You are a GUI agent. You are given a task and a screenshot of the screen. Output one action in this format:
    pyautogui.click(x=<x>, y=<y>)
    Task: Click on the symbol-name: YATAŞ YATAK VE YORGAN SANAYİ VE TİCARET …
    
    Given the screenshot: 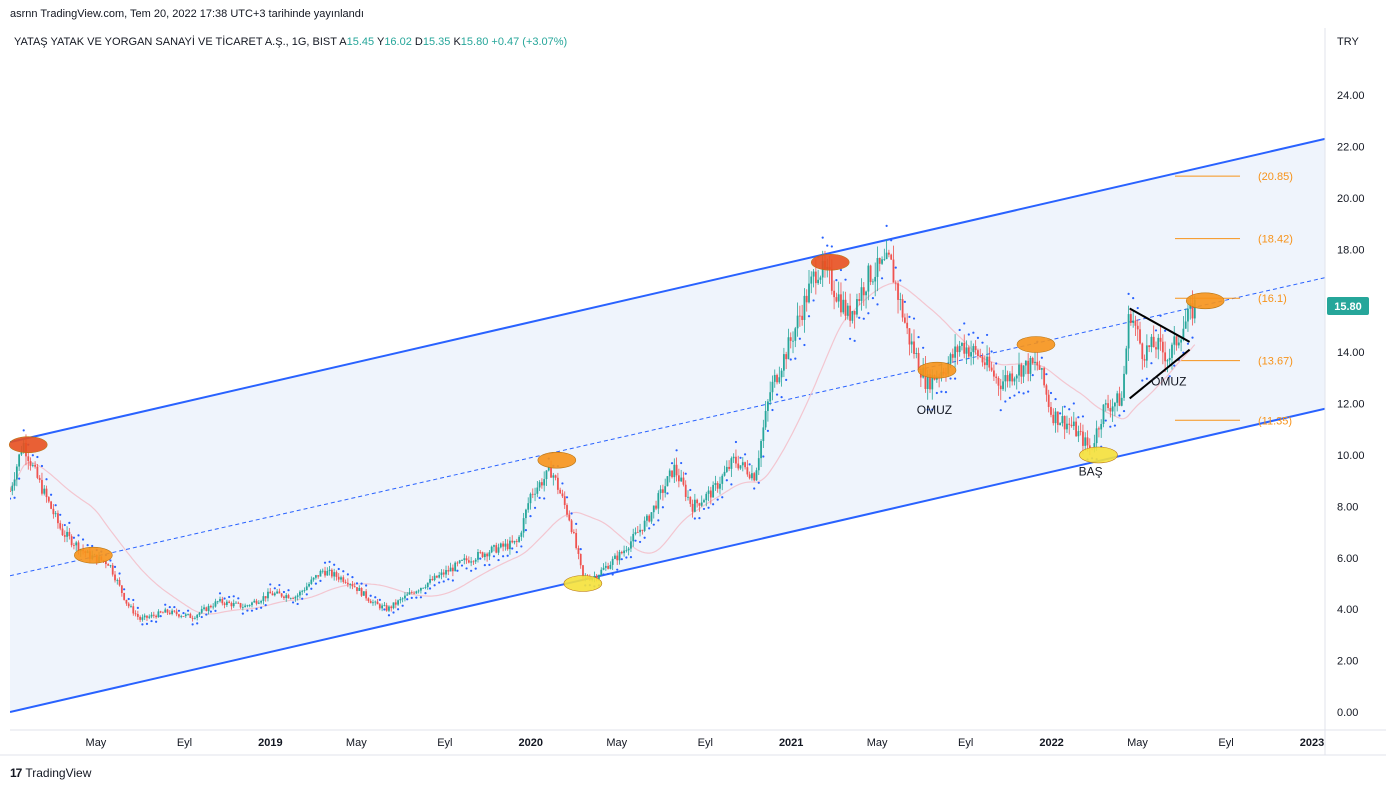 What is the action you would take?
    pyautogui.click(x=175, y=42)
    